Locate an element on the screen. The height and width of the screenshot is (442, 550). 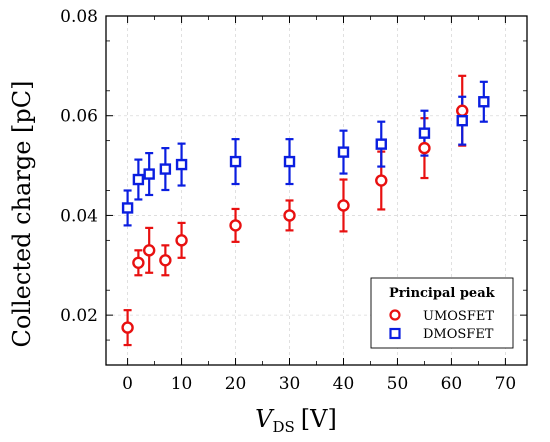
legend-box is located at coordinates (442, 313).